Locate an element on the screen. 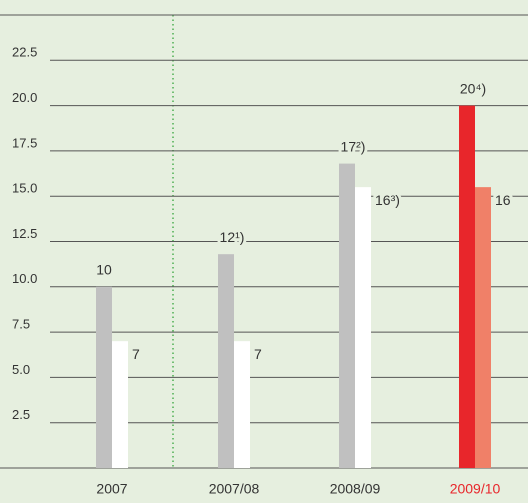 The width and height of the screenshot is (528, 503). value-label: 16³) is located at coordinates (387, 200).